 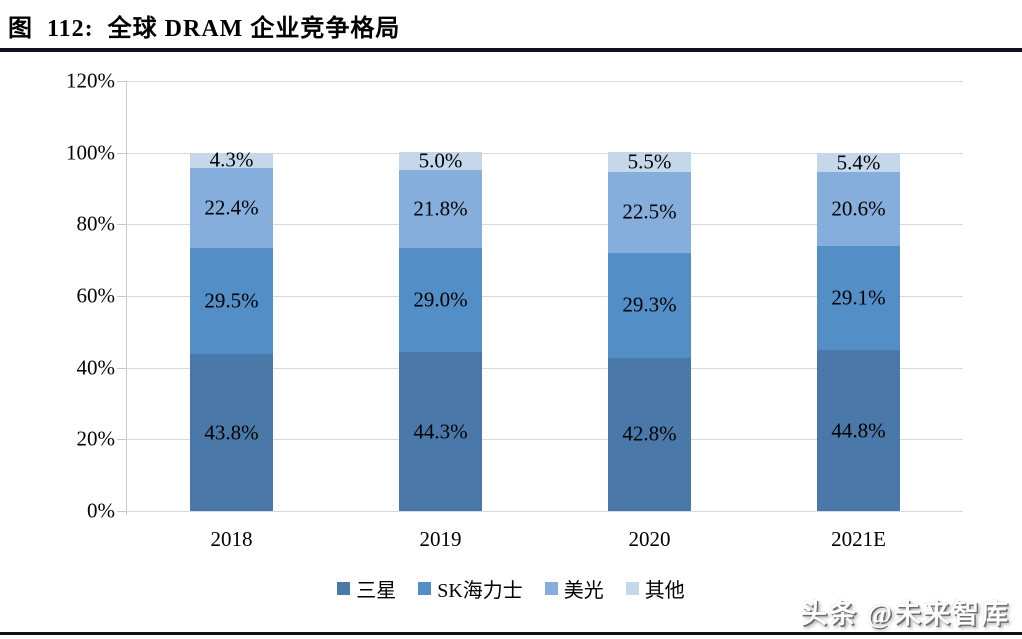 What do you see at coordinates (90, 80) in the screenshot?
I see `y-axis-tick-label-120: 120%` at bounding box center [90, 80].